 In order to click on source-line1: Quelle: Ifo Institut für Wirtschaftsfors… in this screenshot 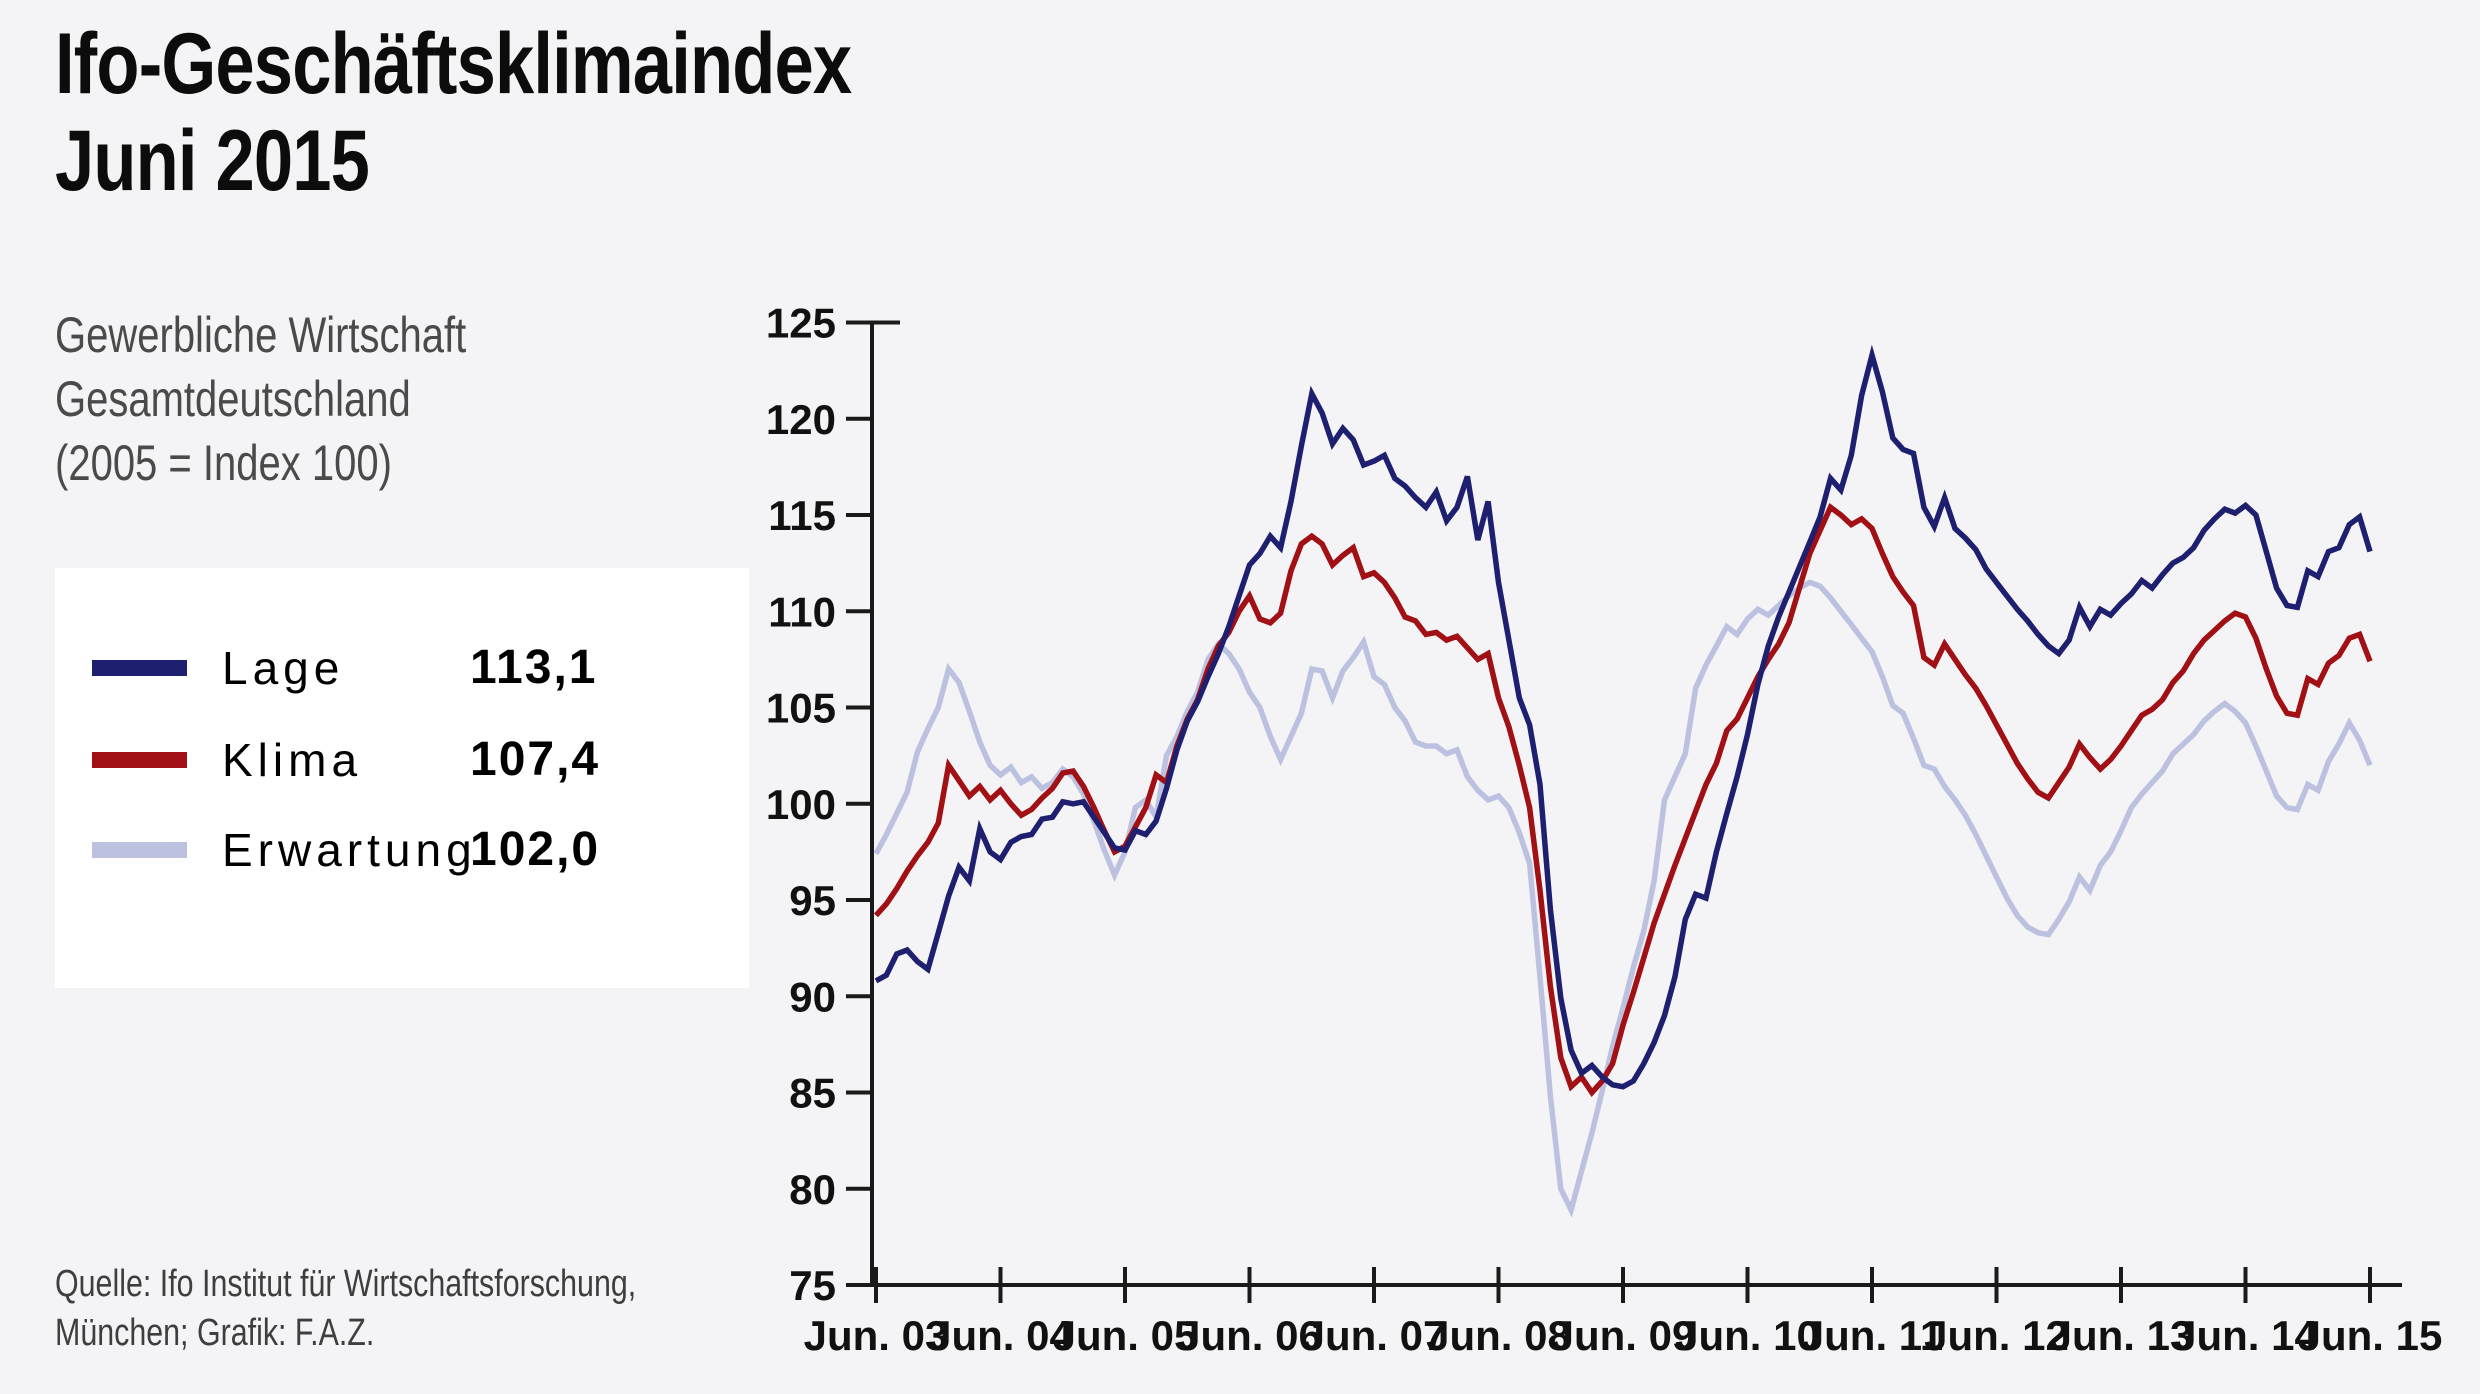, I will do `click(346, 1284)`.